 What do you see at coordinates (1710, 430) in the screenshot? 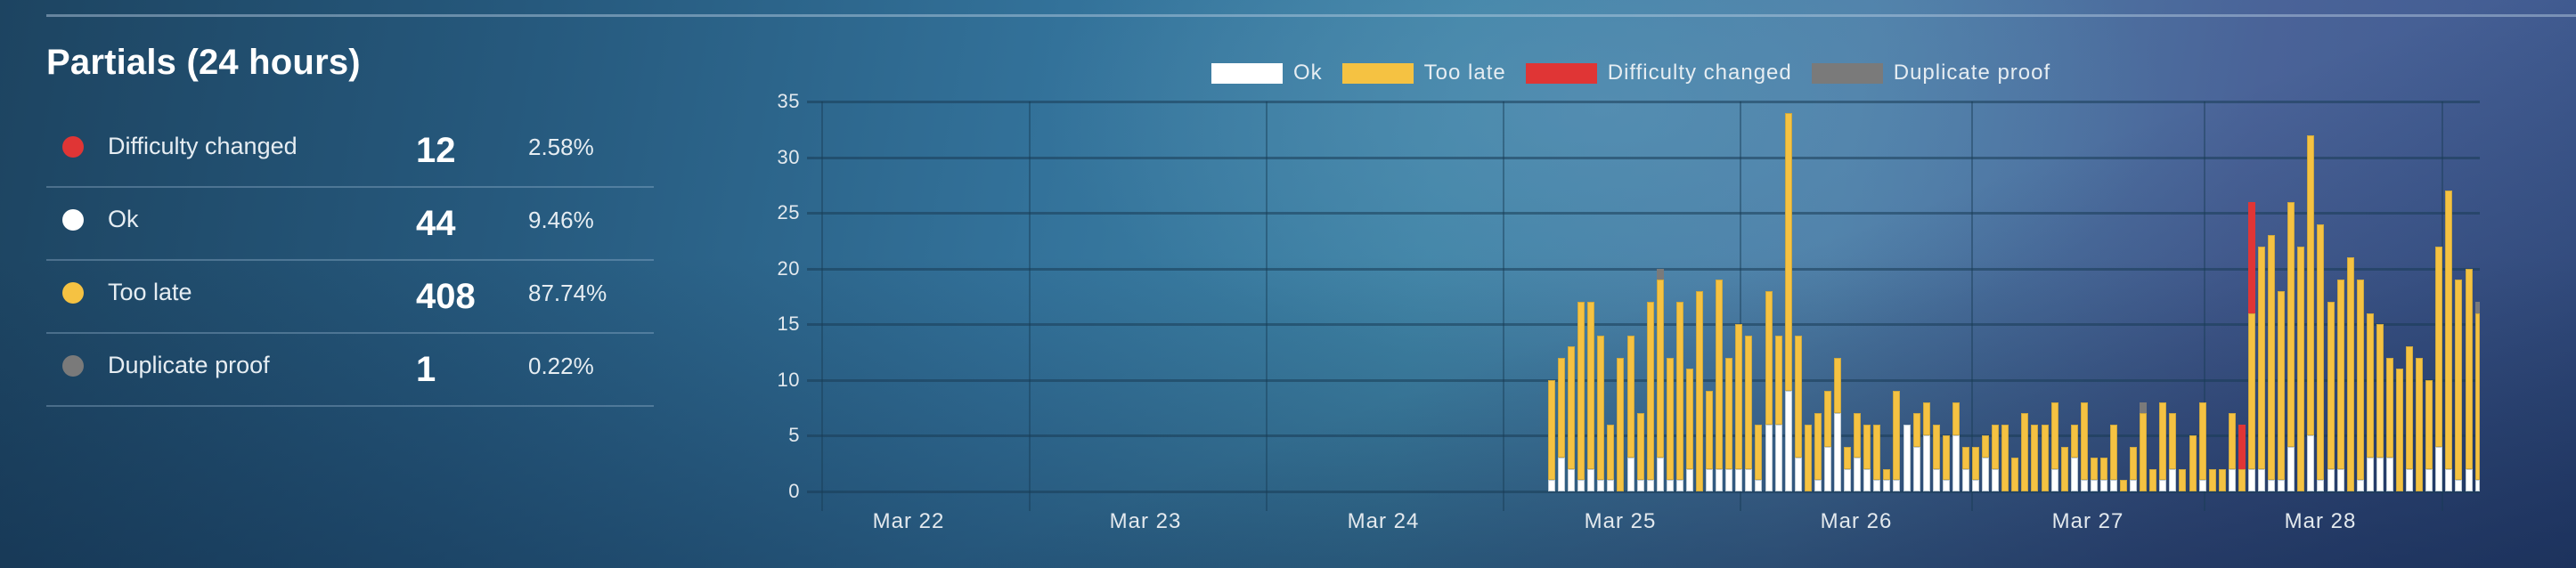
I see `bar-segment-late` at bounding box center [1710, 430].